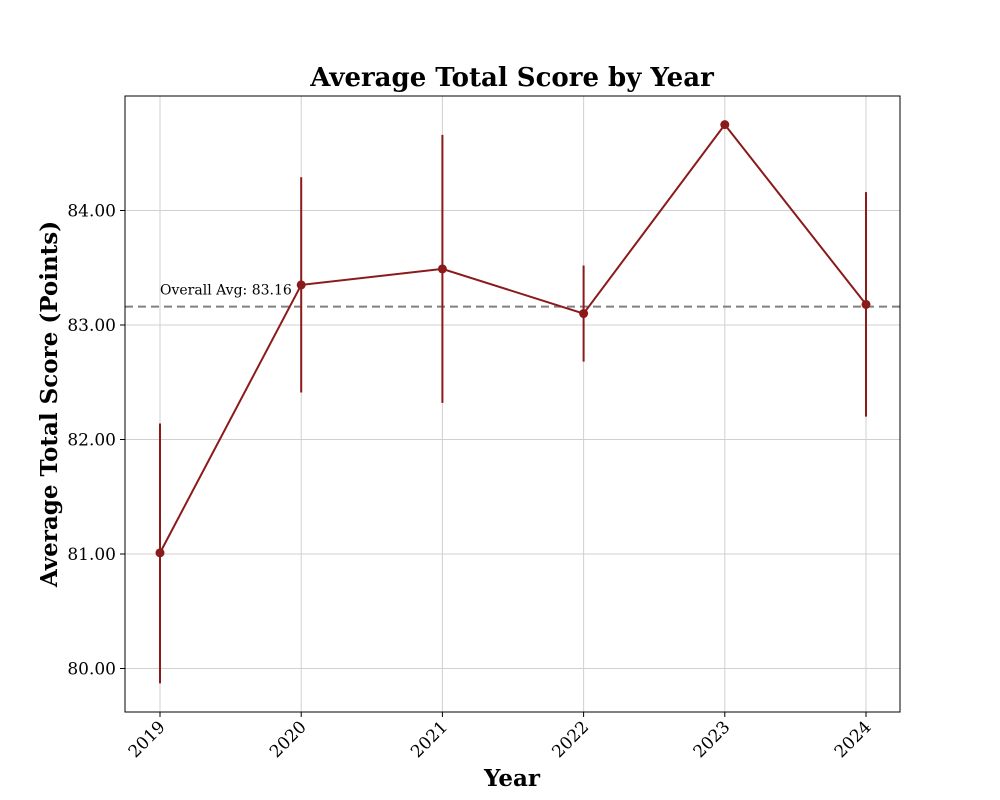 This screenshot has width=1000, height=800. I want to click on x-tick-label: 2021, so click(429, 739).